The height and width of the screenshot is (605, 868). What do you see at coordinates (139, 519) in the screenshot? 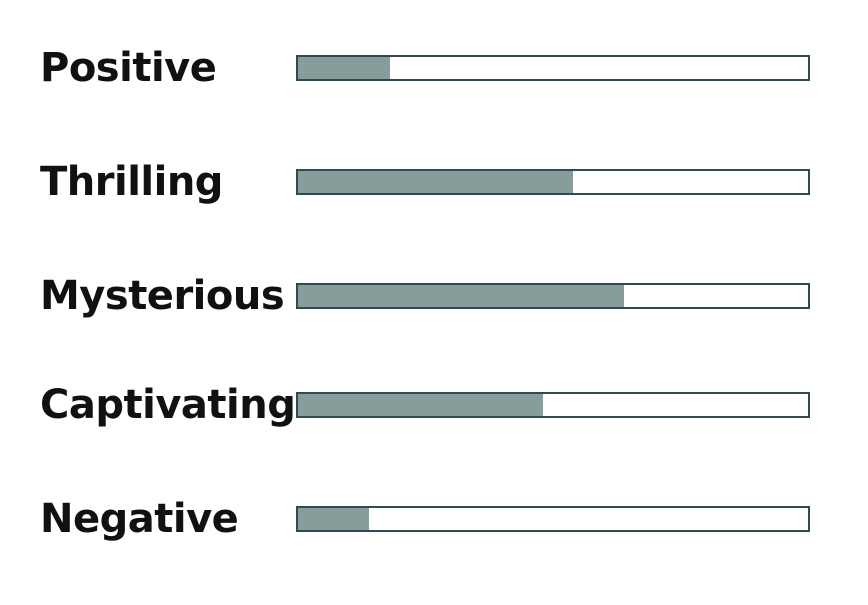
I see `category-label: Negative` at bounding box center [139, 519].